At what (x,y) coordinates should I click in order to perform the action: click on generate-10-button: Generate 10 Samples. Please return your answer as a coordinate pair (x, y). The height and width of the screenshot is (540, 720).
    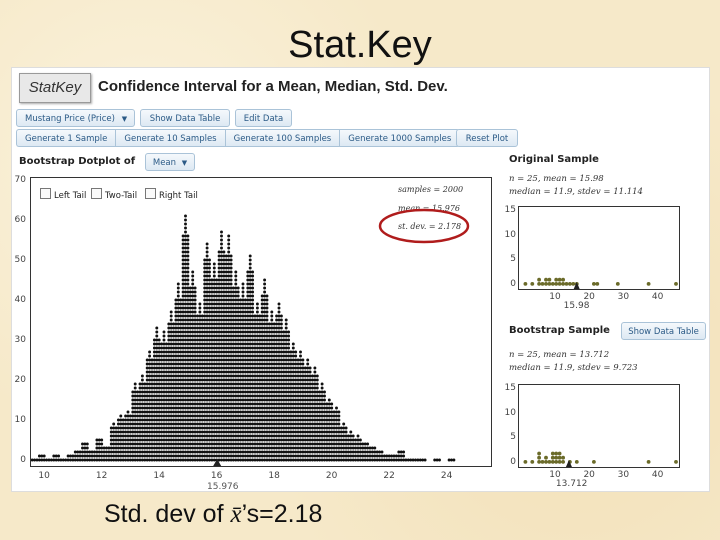
    Looking at the image, I should click on (170, 138).